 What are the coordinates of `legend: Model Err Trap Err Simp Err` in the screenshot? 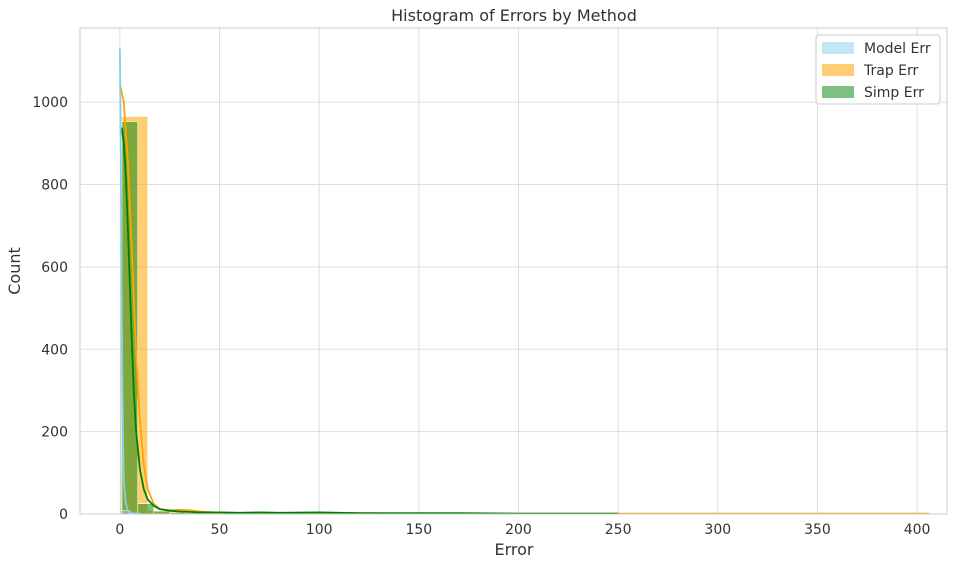 It's located at (878, 69).